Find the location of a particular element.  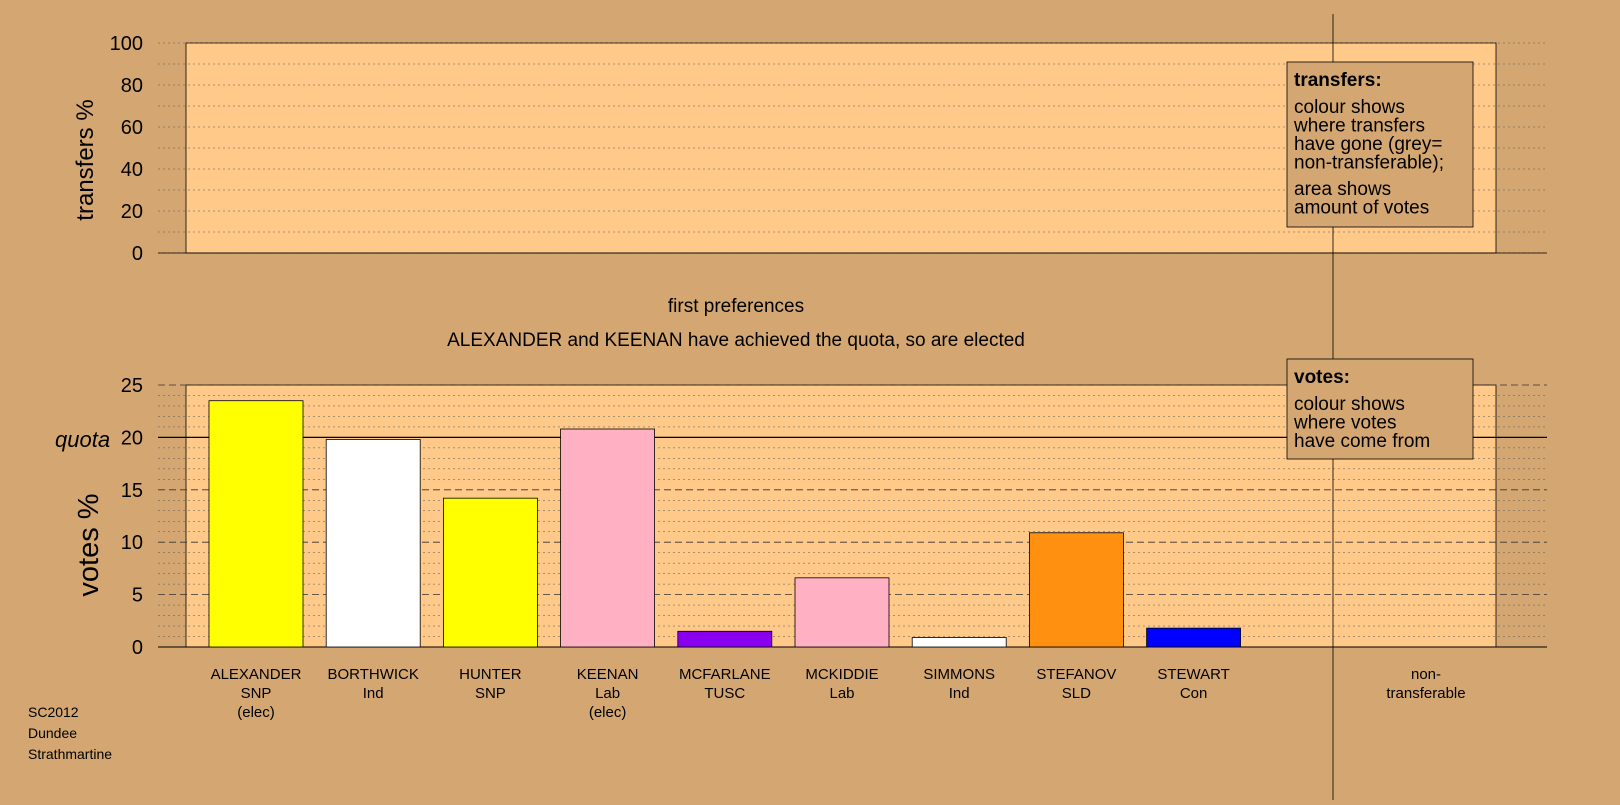

votes-legend-box is located at coordinates (1380, 409).